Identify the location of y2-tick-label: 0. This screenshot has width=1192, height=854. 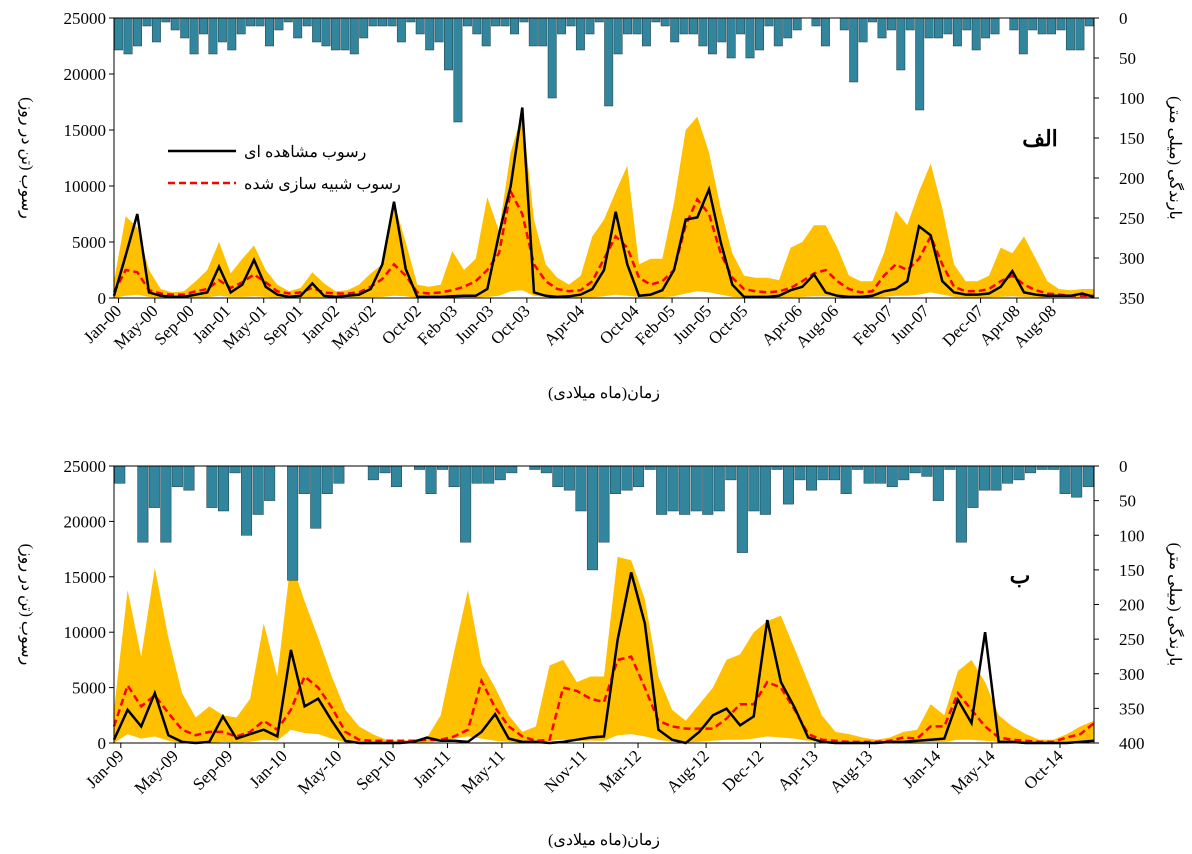
(1123, 18).